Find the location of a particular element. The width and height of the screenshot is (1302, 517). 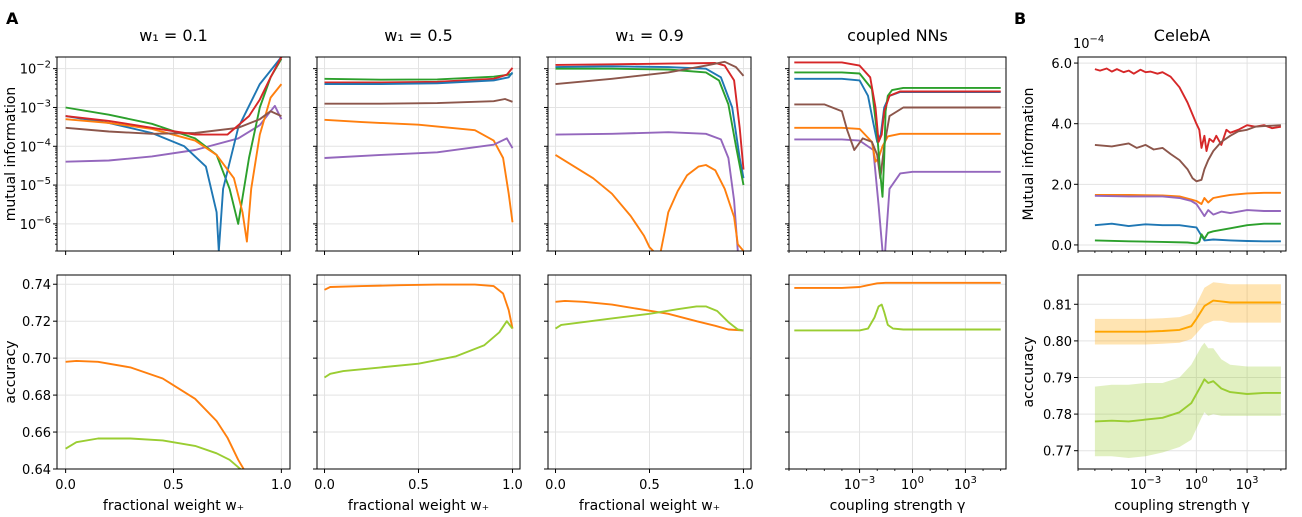

chart-w05_mi: w₁ = 0.5 is located at coordinates (417, 140).